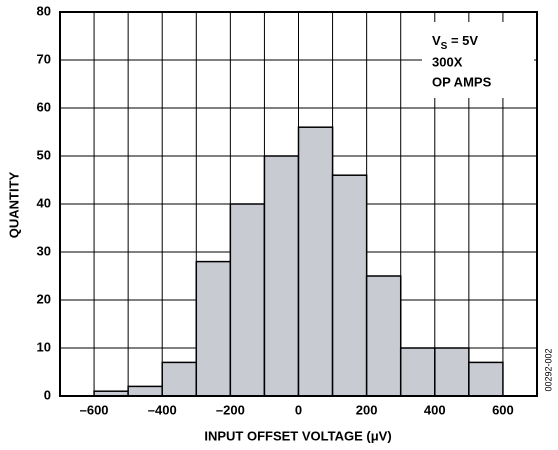  Describe the element at coordinates (436, 40) in the screenshot. I see `annotation-symbol: V` at that location.